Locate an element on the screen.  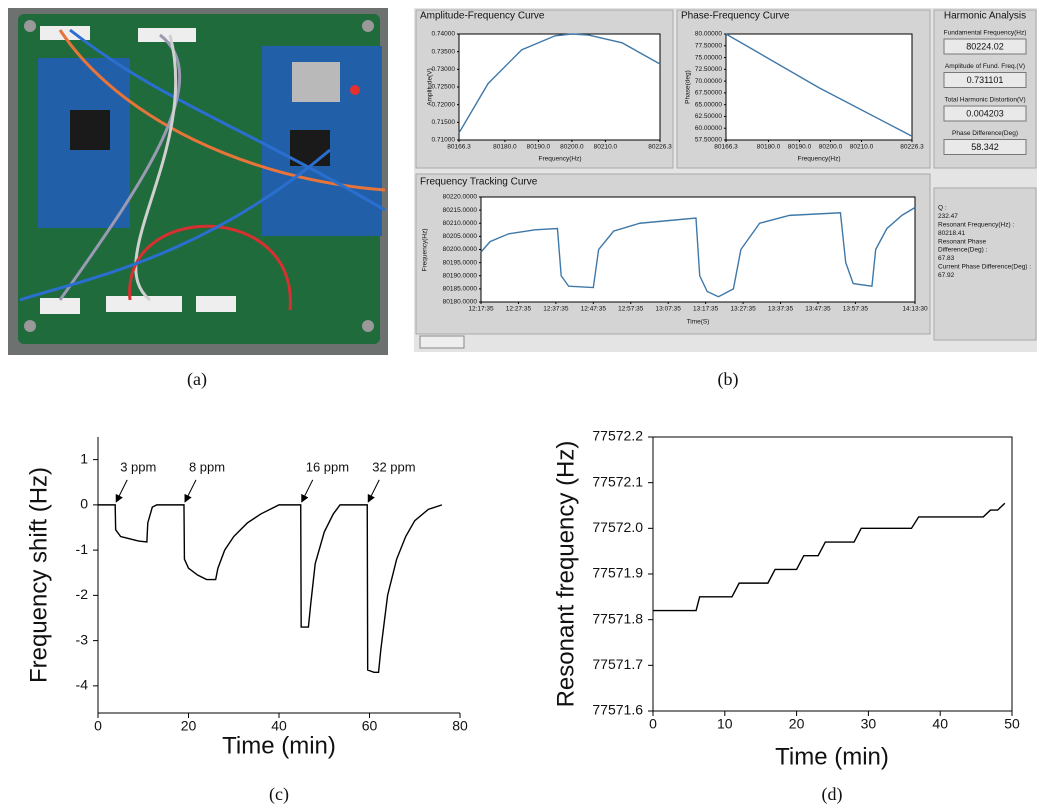
x-tick-label: 30 is located at coordinates (869, 724).